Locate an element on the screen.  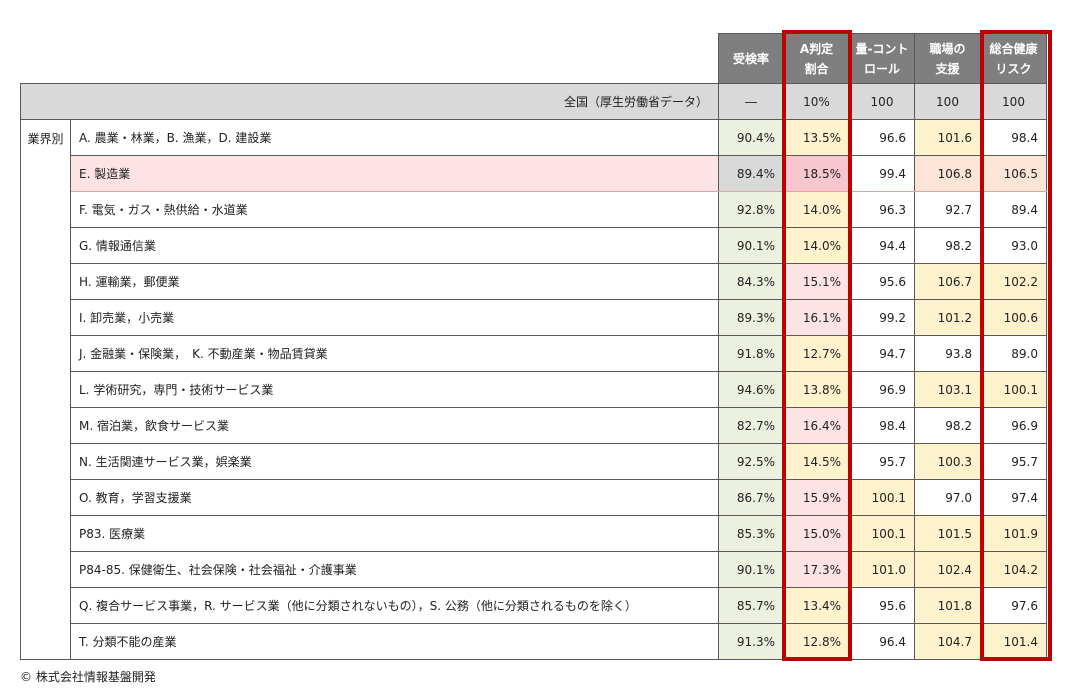
header-exam-rate: 受検率 is located at coordinates (751, 58).